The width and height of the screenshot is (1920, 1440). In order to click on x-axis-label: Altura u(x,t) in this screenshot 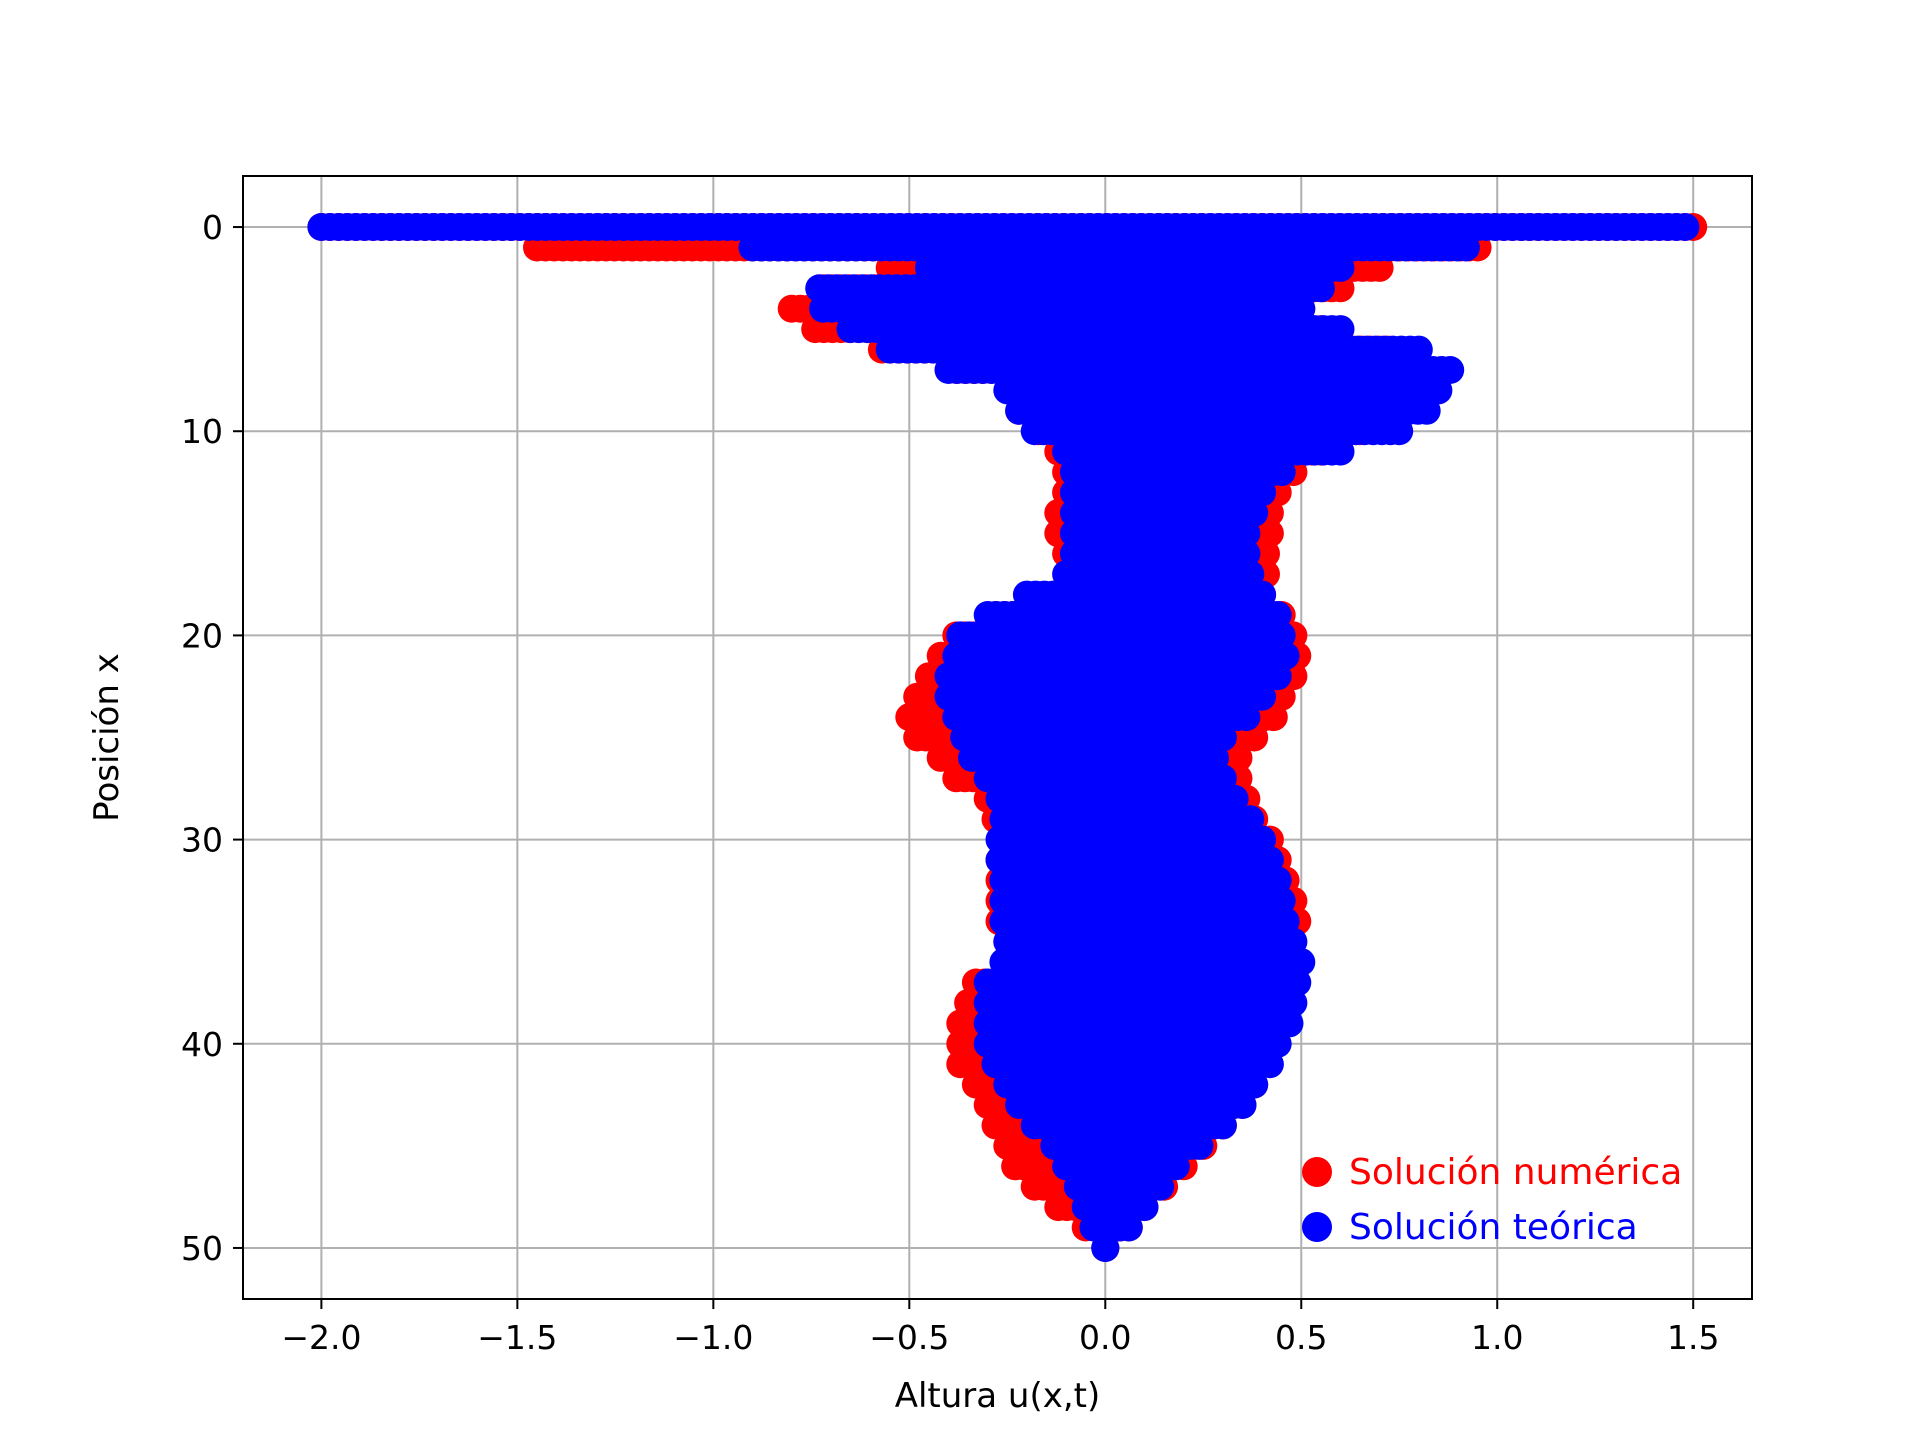, I will do `click(998, 1396)`.